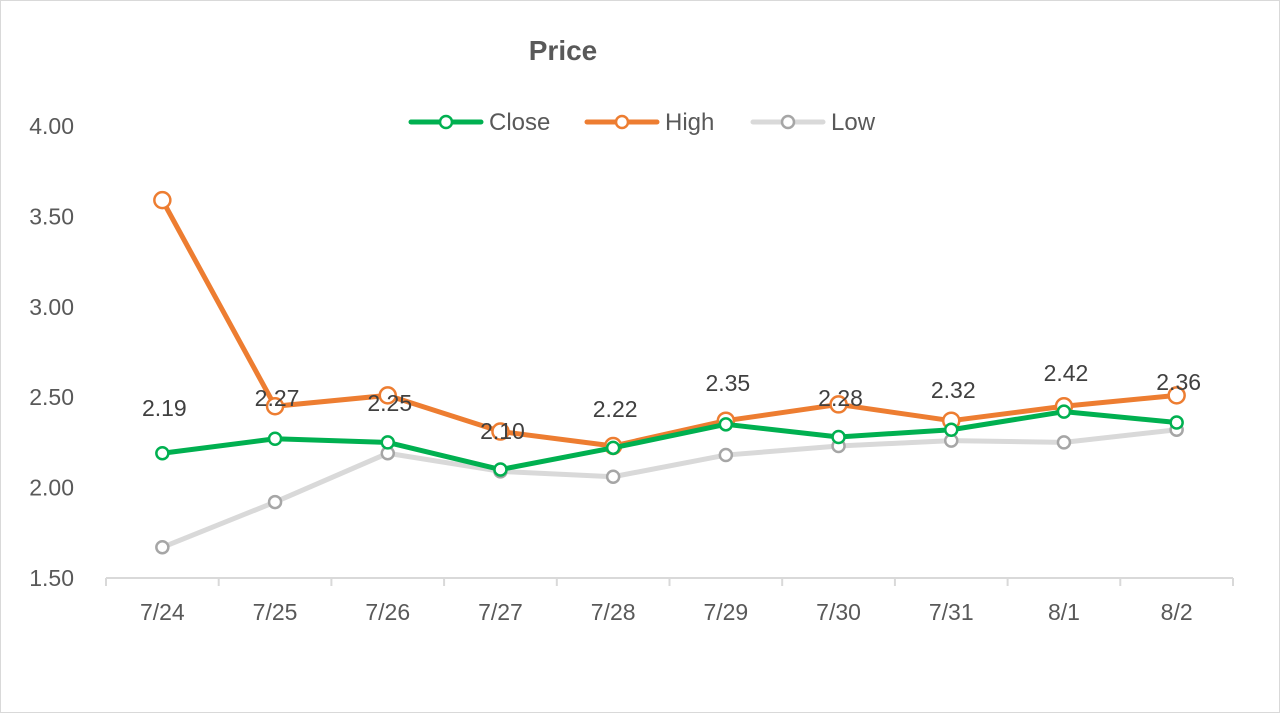 Image resolution: width=1280 pixels, height=714 pixels. What do you see at coordinates (51, 397) in the screenshot?
I see `y-tick-label: 2.50` at bounding box center [51, 397].